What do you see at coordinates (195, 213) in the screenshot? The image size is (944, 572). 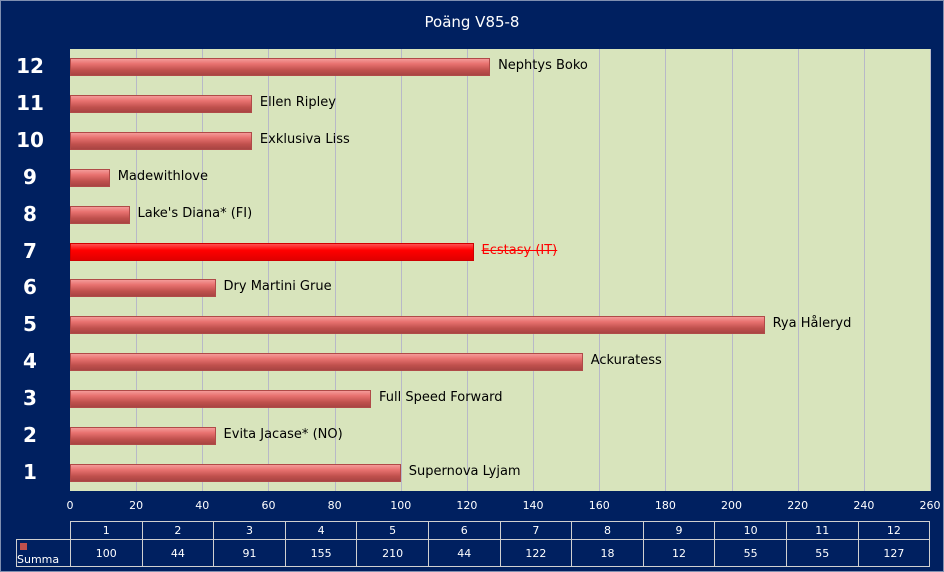 I see `bar-label: Lake's Diana* (FI)` at bounding box center [195, 213].